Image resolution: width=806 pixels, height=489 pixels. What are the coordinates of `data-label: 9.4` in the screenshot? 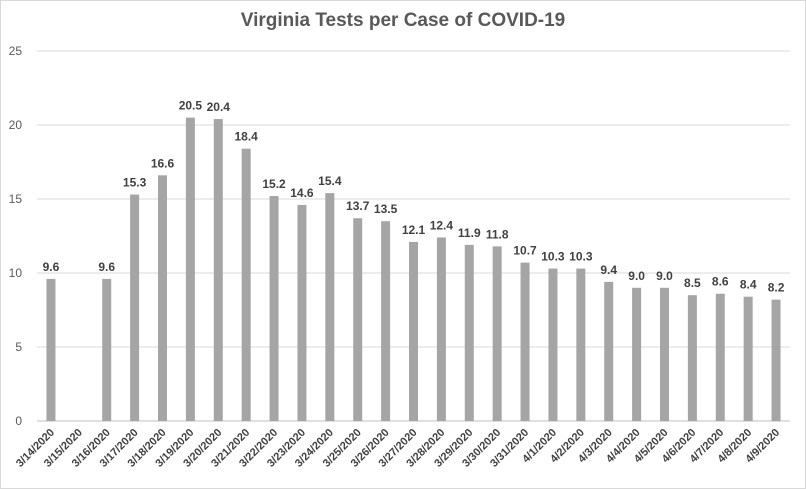 It's located at (608, 270).